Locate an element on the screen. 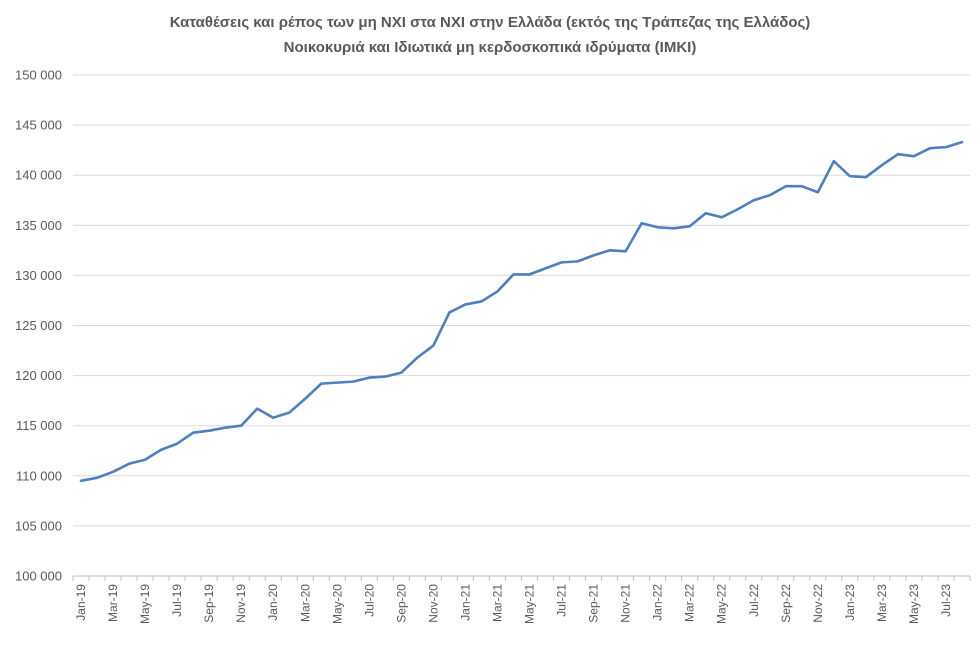 This screenshot has width=980, height=647. x-tick-label: Mar-21 is located at coordinates (497, 603).